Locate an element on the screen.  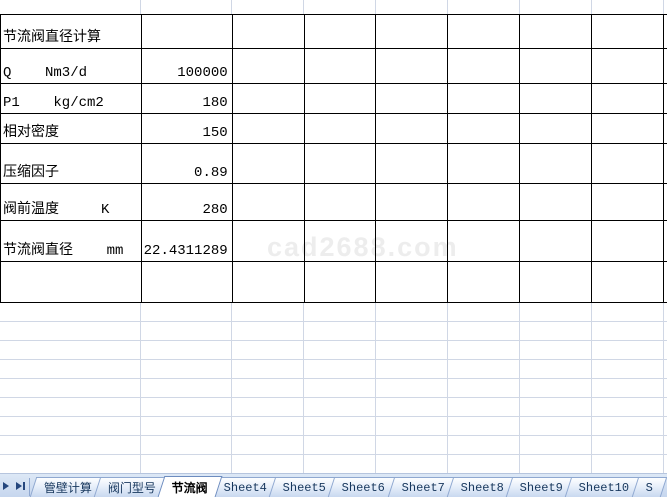
param-value-cell is located at coordinates (187, 282).